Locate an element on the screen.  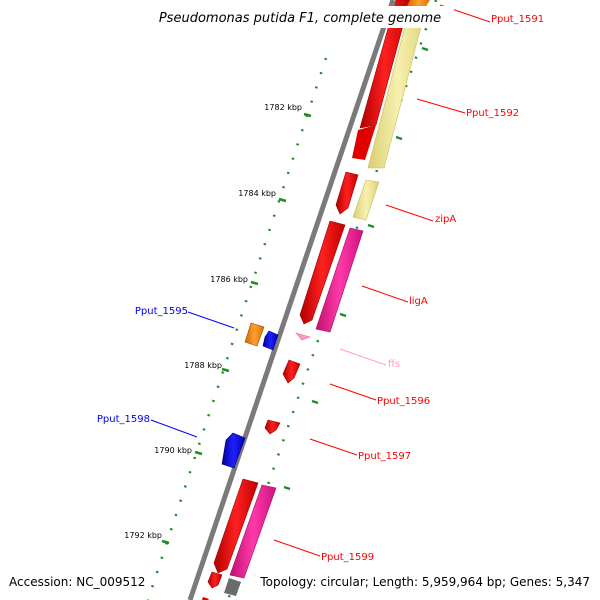
feature-pput-1591-top is located at coordinates (418, 3).